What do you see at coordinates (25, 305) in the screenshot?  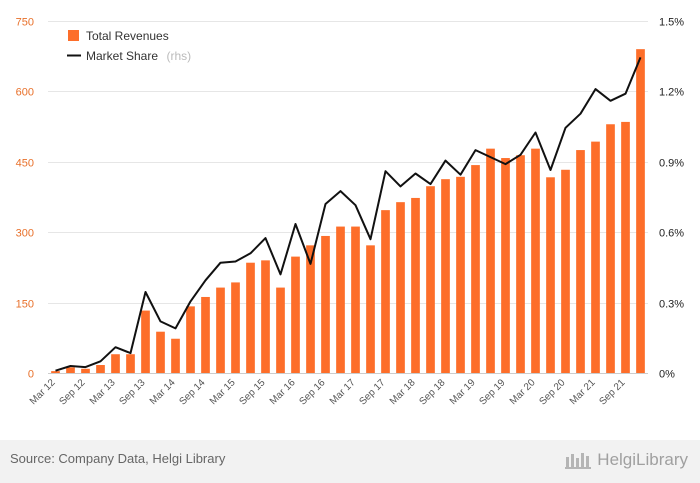 I see `left-axis-tick-label: 150` at bounding box center [25, 305].